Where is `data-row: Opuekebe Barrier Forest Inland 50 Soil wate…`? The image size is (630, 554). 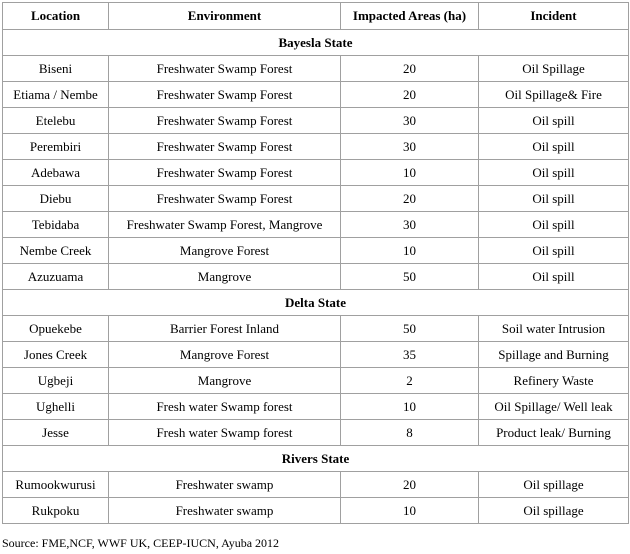 data-row: Opuekebe Barrier Forest Inland 50 Soil wate… is located at coordinates (315, 328).